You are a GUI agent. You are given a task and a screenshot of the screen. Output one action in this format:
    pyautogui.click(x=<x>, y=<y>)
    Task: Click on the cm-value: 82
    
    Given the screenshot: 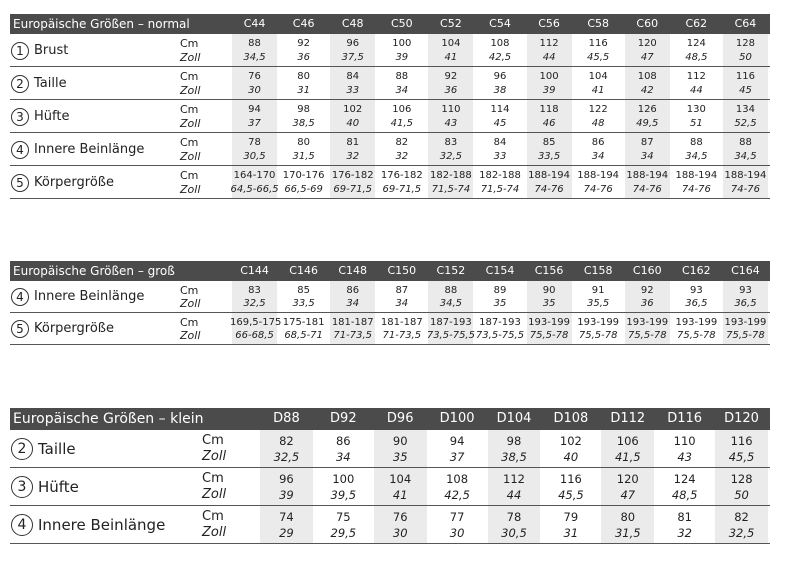 What is the action you would take?
    pyautogui.click(x=741, y=517)
    